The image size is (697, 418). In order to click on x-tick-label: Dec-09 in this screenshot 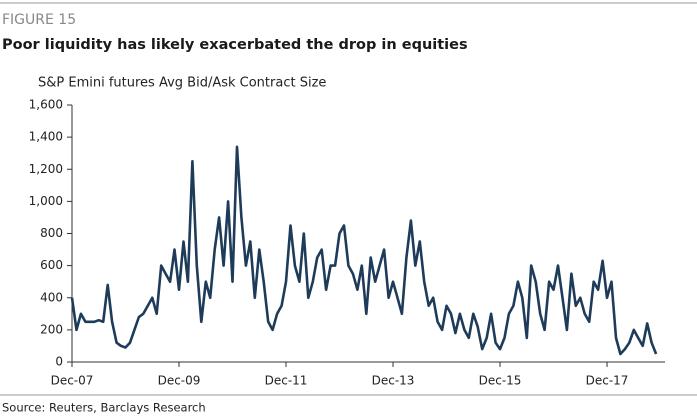, I will do `click(179, 381)`.